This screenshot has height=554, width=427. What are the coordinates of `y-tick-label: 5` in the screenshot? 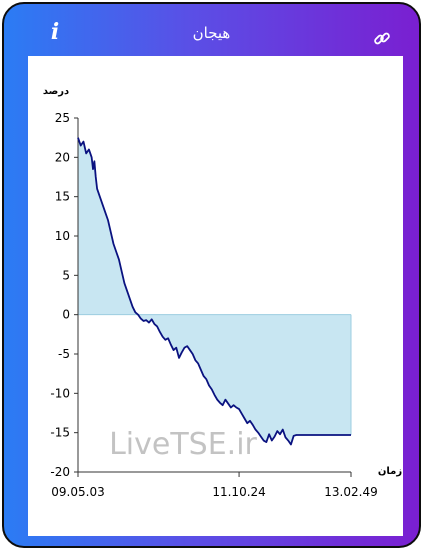 It's located at (66, 275).